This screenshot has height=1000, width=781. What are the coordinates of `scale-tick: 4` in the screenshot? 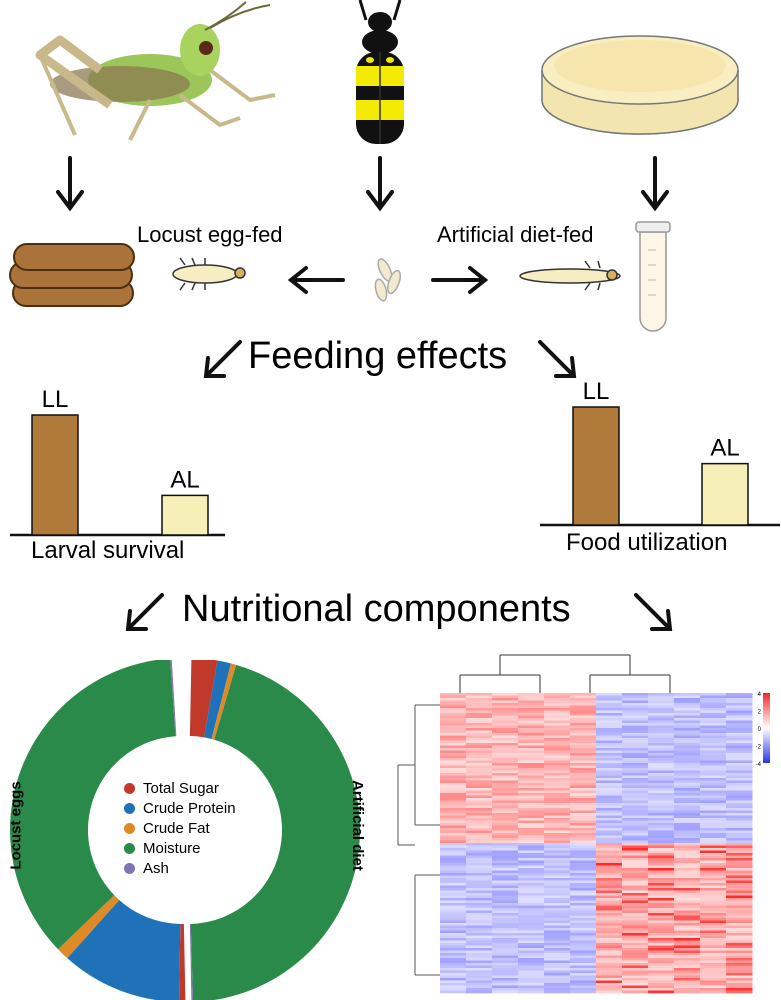 It's located at (760, 695).